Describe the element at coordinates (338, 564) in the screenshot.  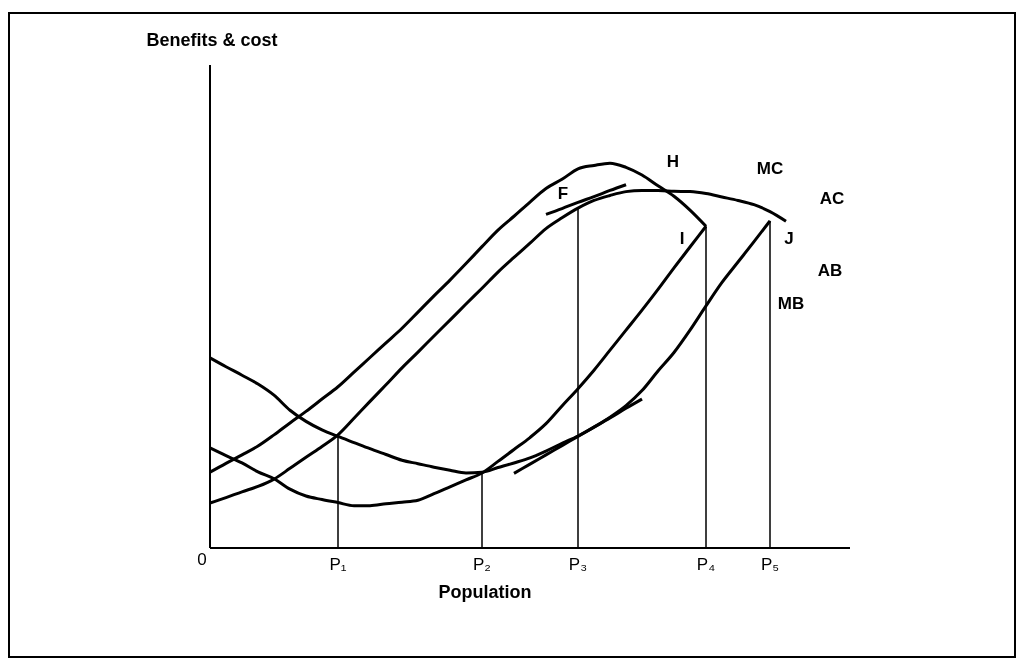
I see `x-tick-label: P₁` at that location.